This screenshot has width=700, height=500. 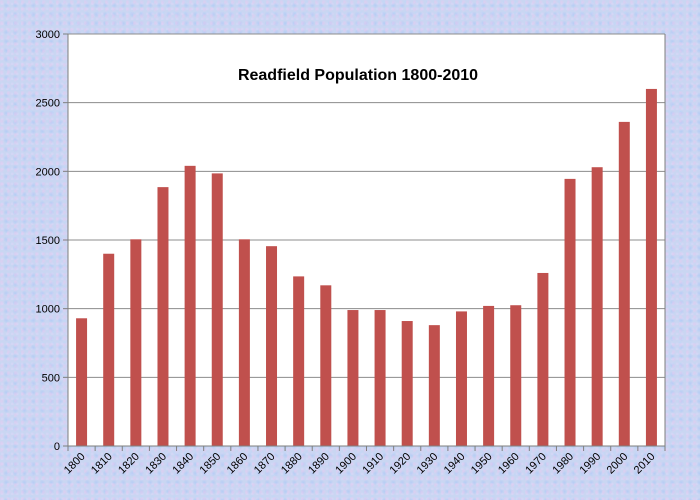 What do you see at coordinates (590, 464) in the screenshot?
I see `x-tick-label: 1990` at bounding box center [590, 464].